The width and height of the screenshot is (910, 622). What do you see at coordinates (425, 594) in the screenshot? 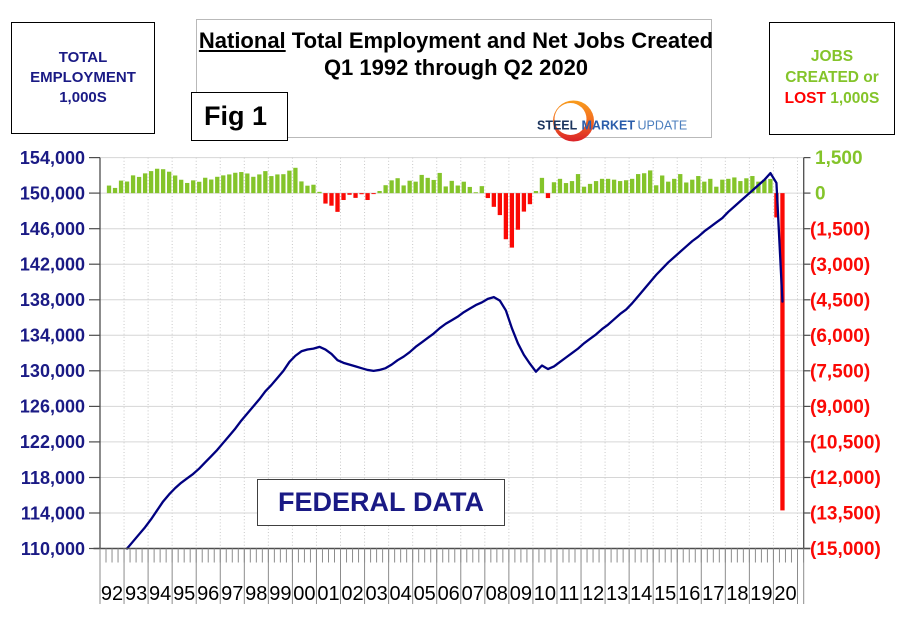
I see `svg-text: 05` at bounding box center [425, 594].